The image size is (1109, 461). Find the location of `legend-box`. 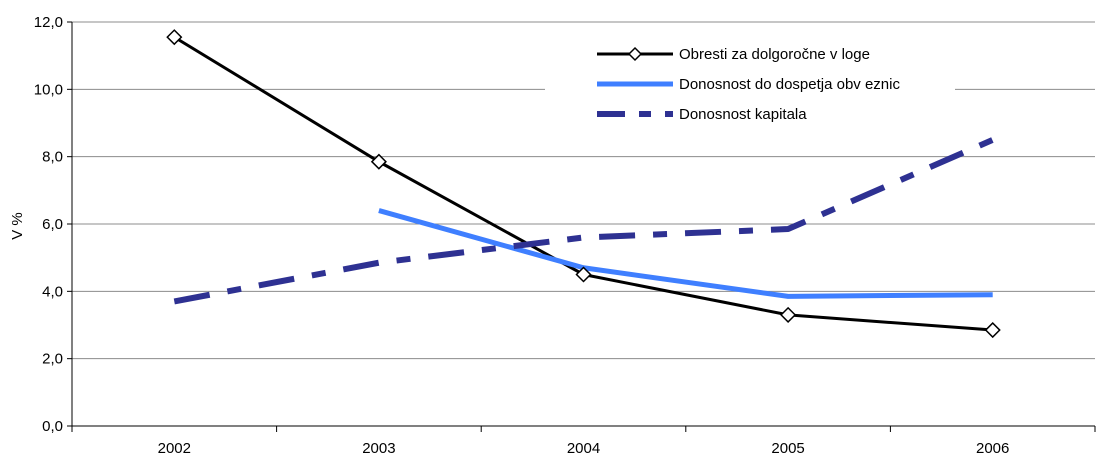

legend-box is located at coordinates (750, 93).